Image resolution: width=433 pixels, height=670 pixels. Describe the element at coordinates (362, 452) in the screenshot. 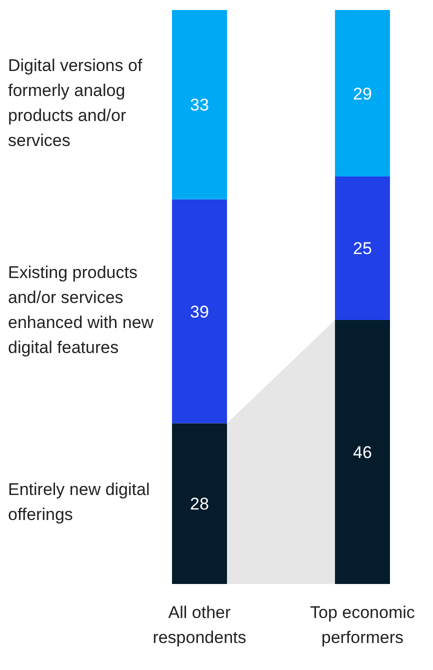

I see `data-label: 46` at that location.